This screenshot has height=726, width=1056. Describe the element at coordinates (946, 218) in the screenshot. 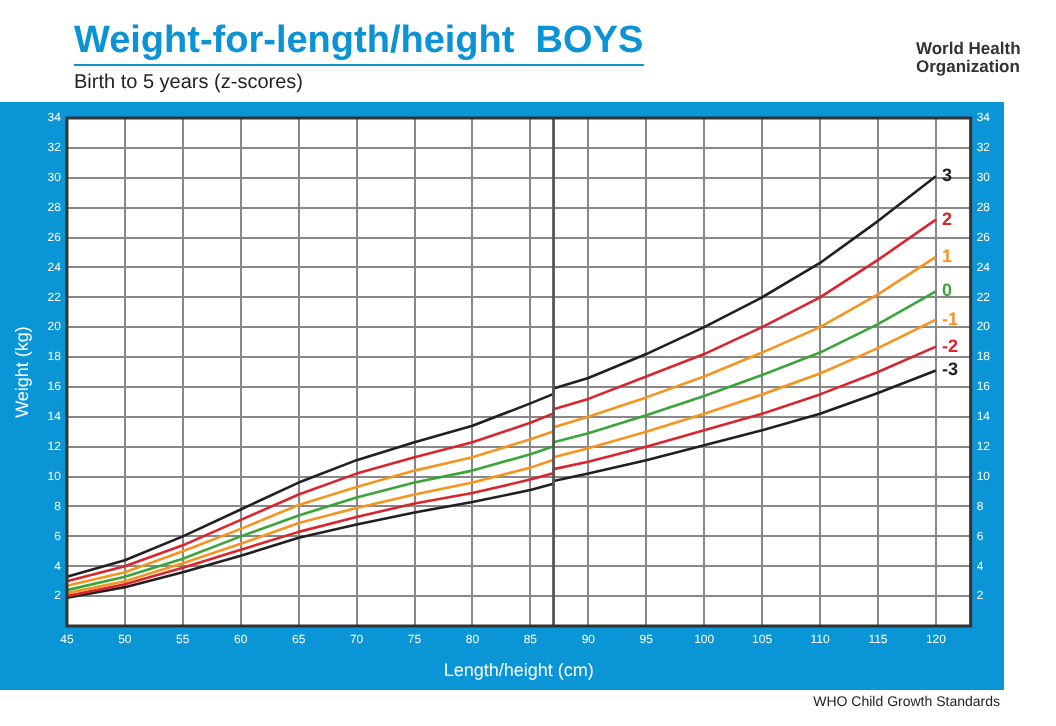

I see `series-label: 2` at that location.